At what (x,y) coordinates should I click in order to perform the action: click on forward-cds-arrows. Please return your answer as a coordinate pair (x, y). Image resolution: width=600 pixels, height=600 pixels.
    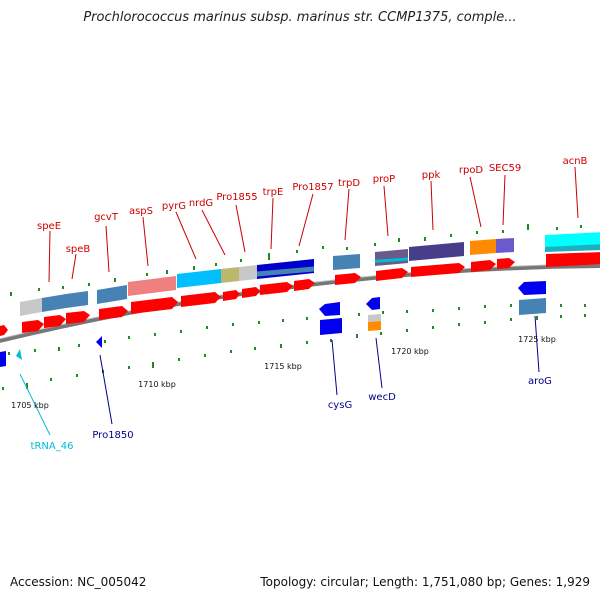
    Looking at the image, I should click on (300, 294).